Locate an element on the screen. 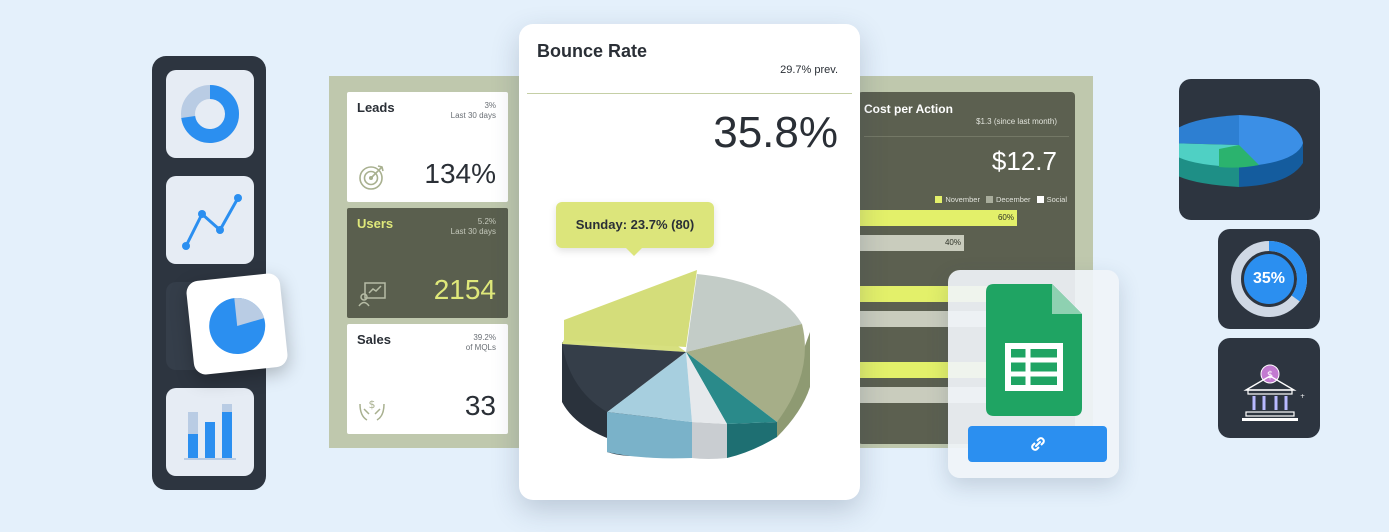 Image resolution: width=1389 pixels, height=532 pixels. line-chart-icon is located at coordinates (212, 222).